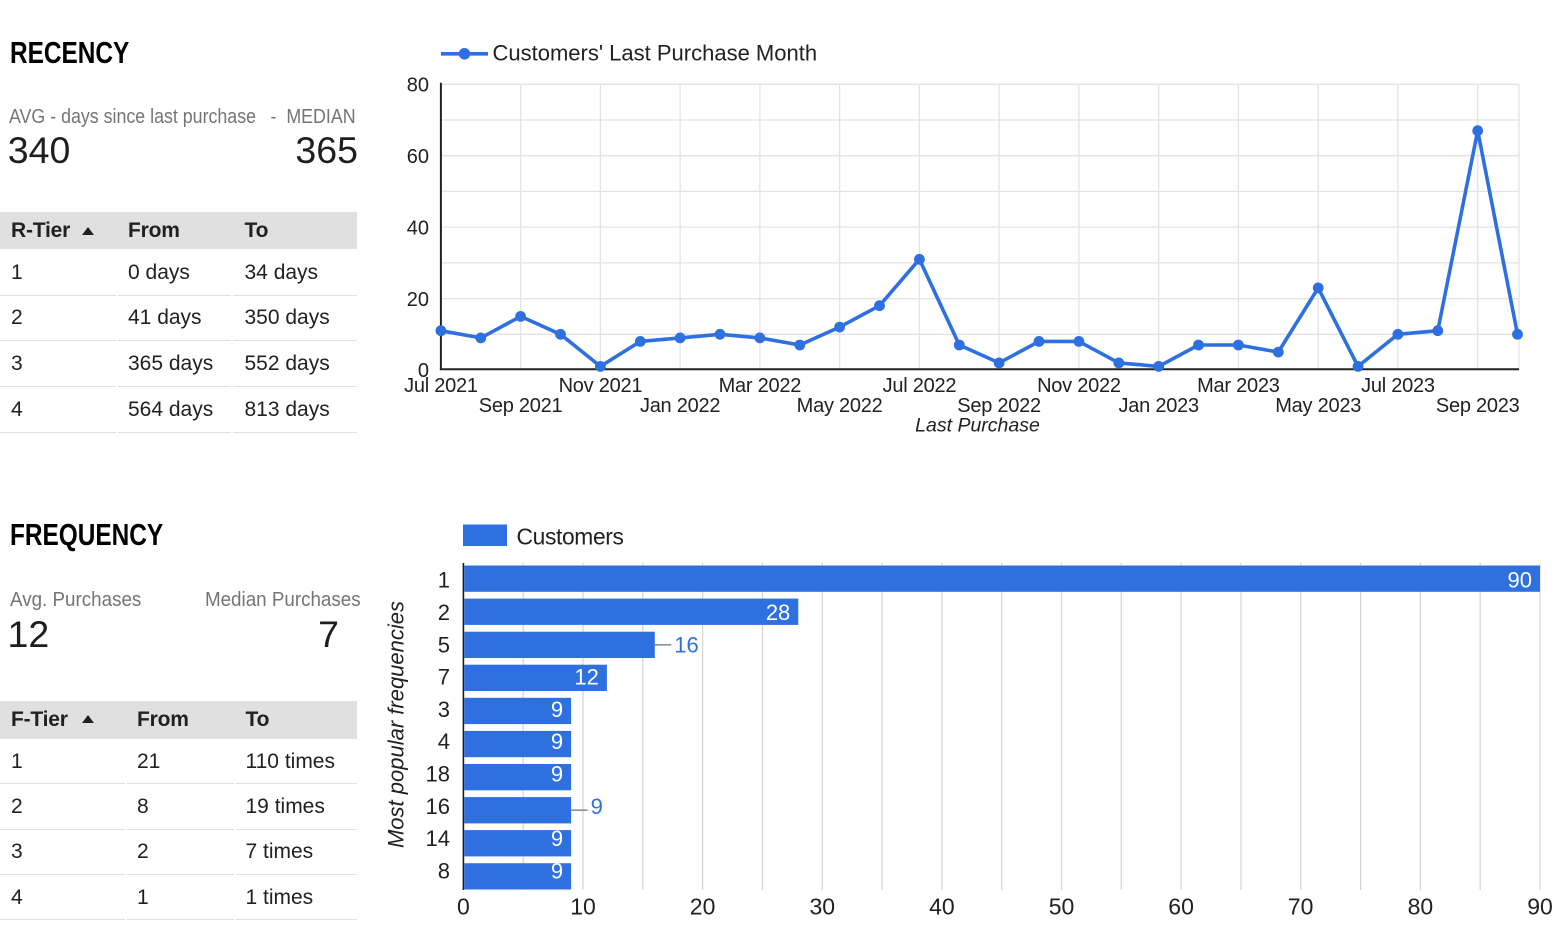 This screenshot has height=952, width=1568. Describe the element at coordinates (444, 644) in the screenshot. I see `svg-text: 5` at that location.